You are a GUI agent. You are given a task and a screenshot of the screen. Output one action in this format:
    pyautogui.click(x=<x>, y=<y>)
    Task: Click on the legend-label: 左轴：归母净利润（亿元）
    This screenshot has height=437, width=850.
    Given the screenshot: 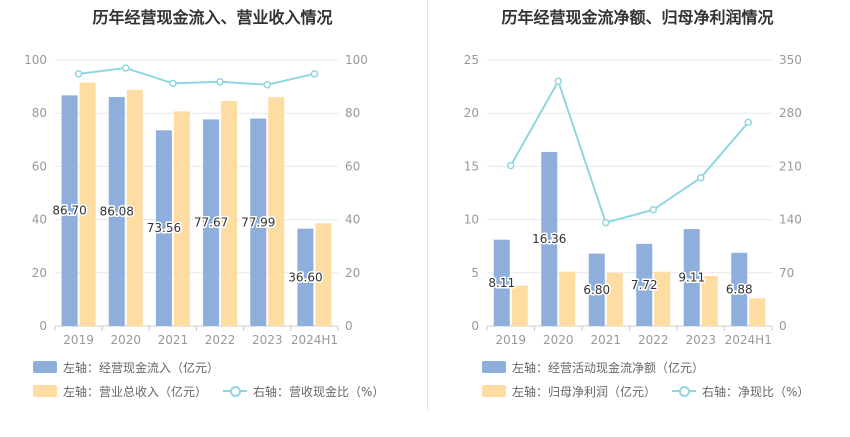 What is the action you would take?
    pyautogui.click(x=584, y=391)
    